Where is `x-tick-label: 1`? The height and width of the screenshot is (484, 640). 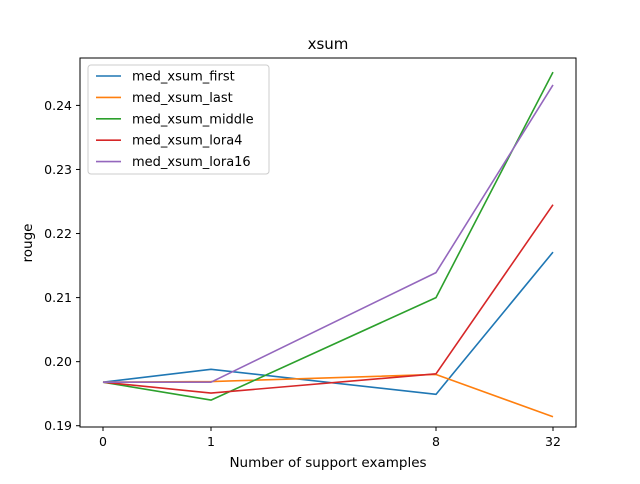 x-tick-label: 1 is located at coordinates (211, 441).